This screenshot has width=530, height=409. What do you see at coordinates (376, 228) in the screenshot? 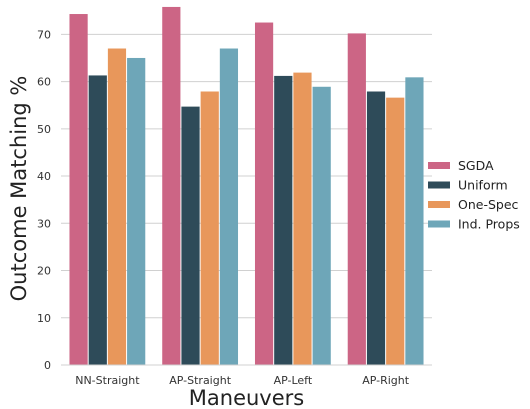
I see `bar-uniform-ap-right` at bounding box center [376, 228].